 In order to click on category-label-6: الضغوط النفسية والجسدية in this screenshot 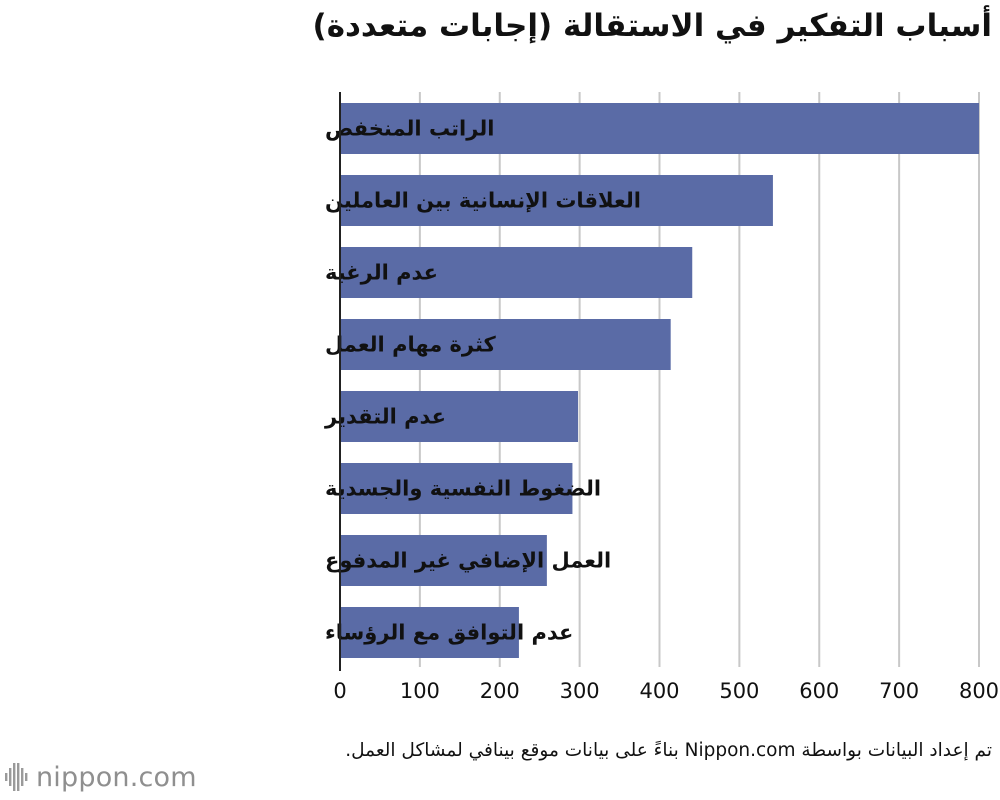, I will do `click(463, 489)`.